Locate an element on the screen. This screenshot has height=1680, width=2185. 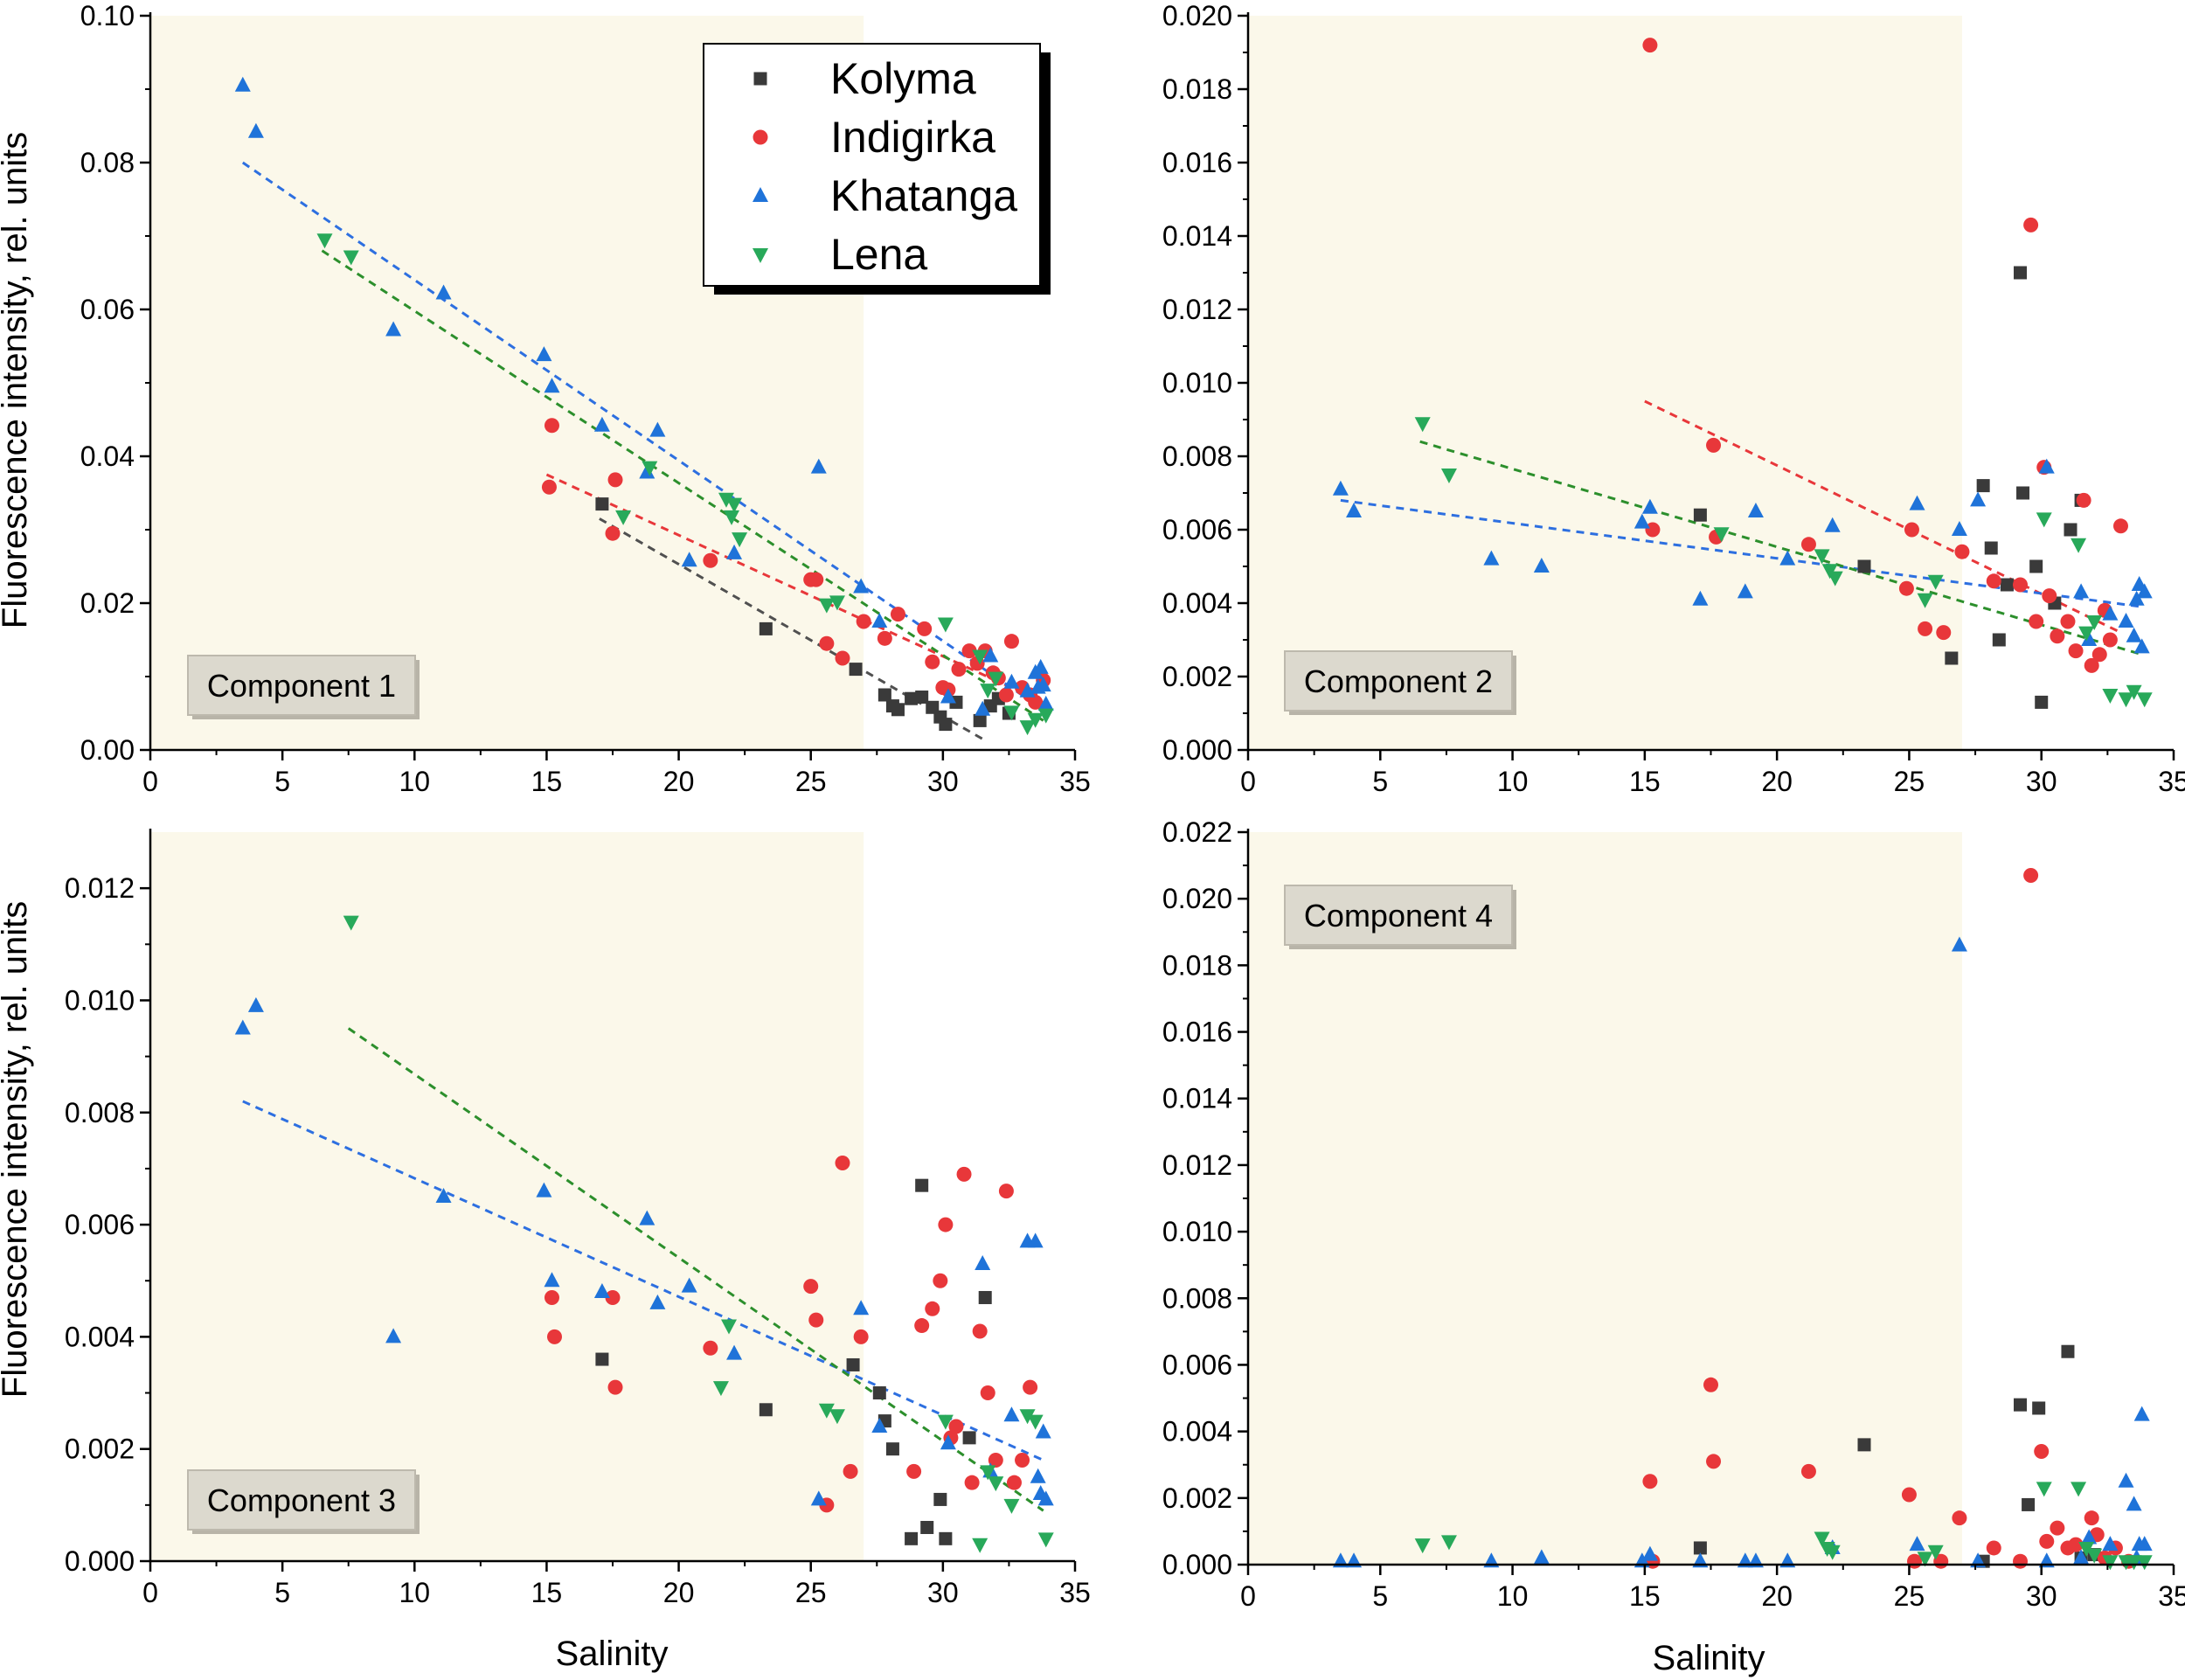
legend-marker-kolyma is located at coordinates (760, 79).